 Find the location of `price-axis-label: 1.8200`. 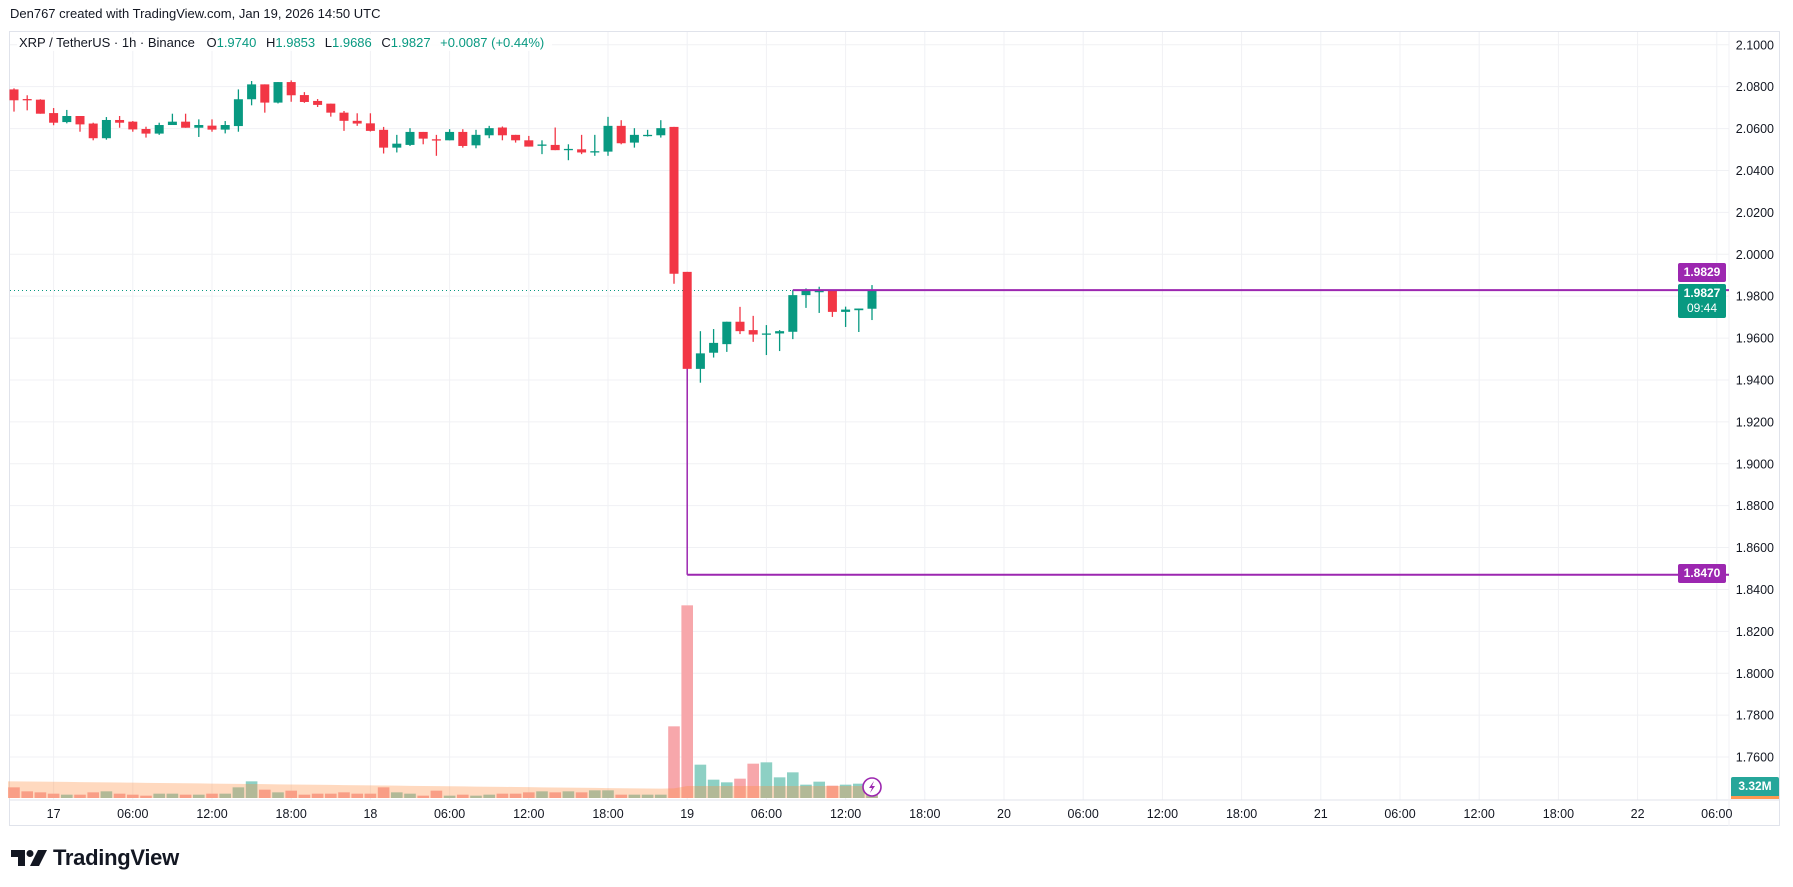

price-axis-label: 1.8200 is located at coordinates (1755, 632).